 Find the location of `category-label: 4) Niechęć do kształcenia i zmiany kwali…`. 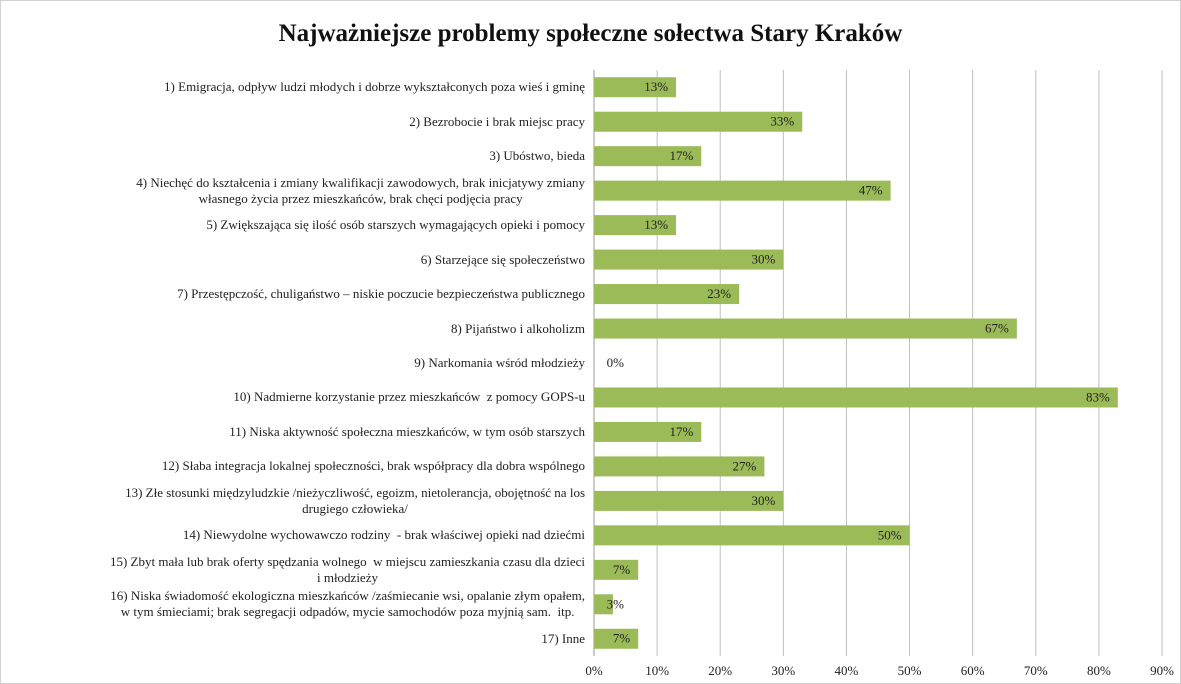

category-label: 4) Niechęć do kształcenia i zmiany kwali… is located at coordinates (360, 190).